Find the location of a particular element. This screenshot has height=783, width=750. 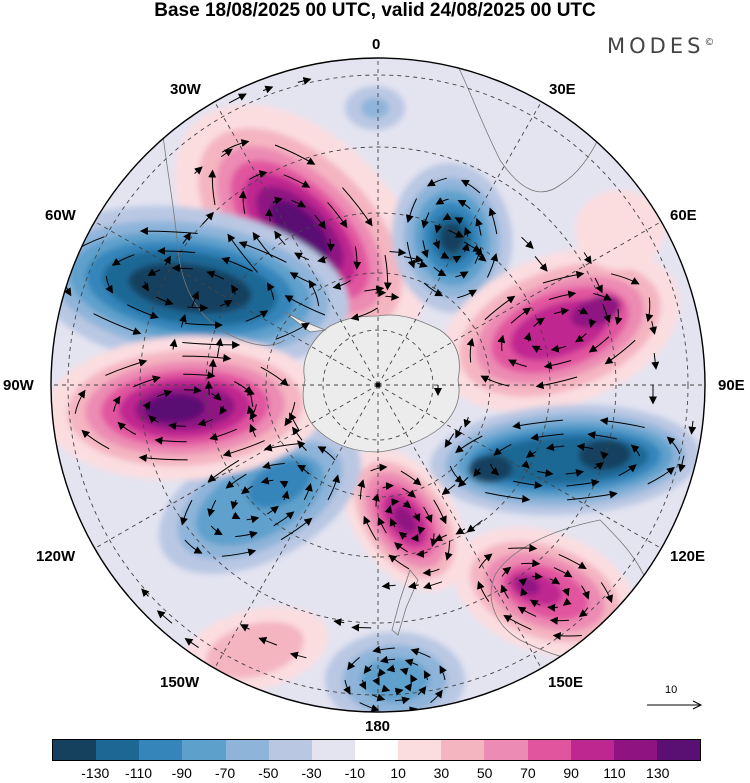

reference-vector-label: 10 is located at coordinates (671, 690).